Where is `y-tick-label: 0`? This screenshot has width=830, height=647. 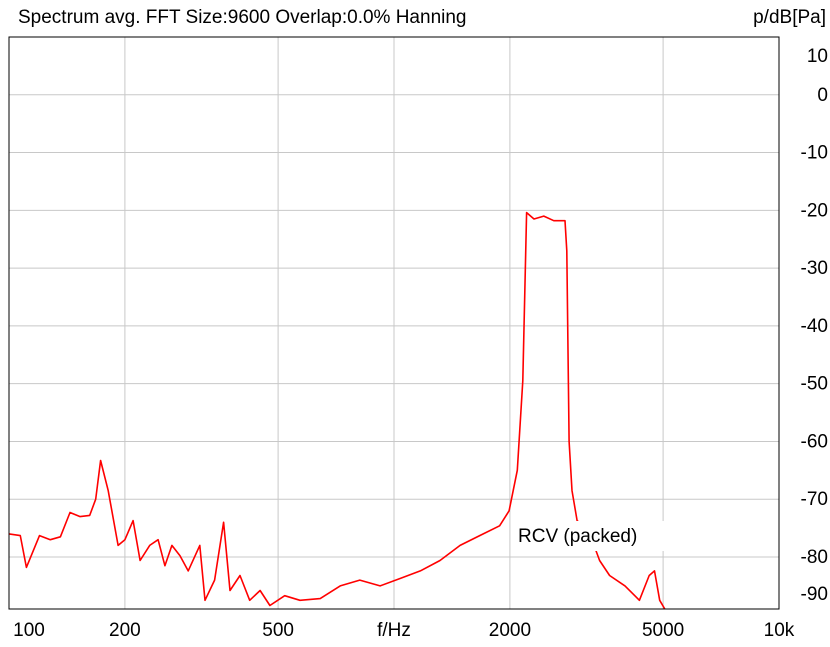
y-tick-label: 0 is located at coordinates (822, 95).